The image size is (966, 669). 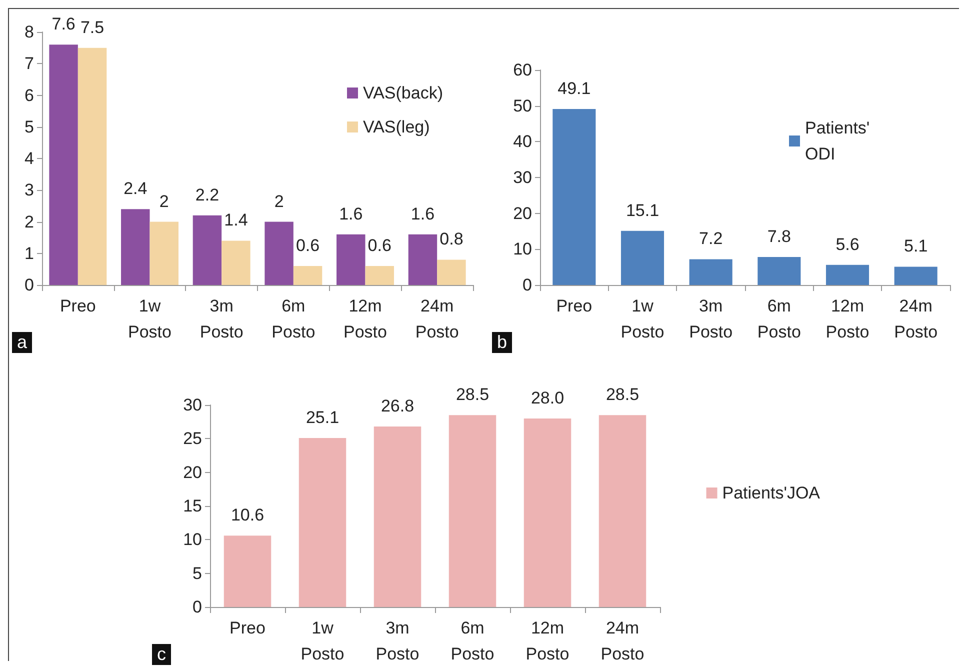 I want to click on data-label: 2.2, so click(x=207, y=194).